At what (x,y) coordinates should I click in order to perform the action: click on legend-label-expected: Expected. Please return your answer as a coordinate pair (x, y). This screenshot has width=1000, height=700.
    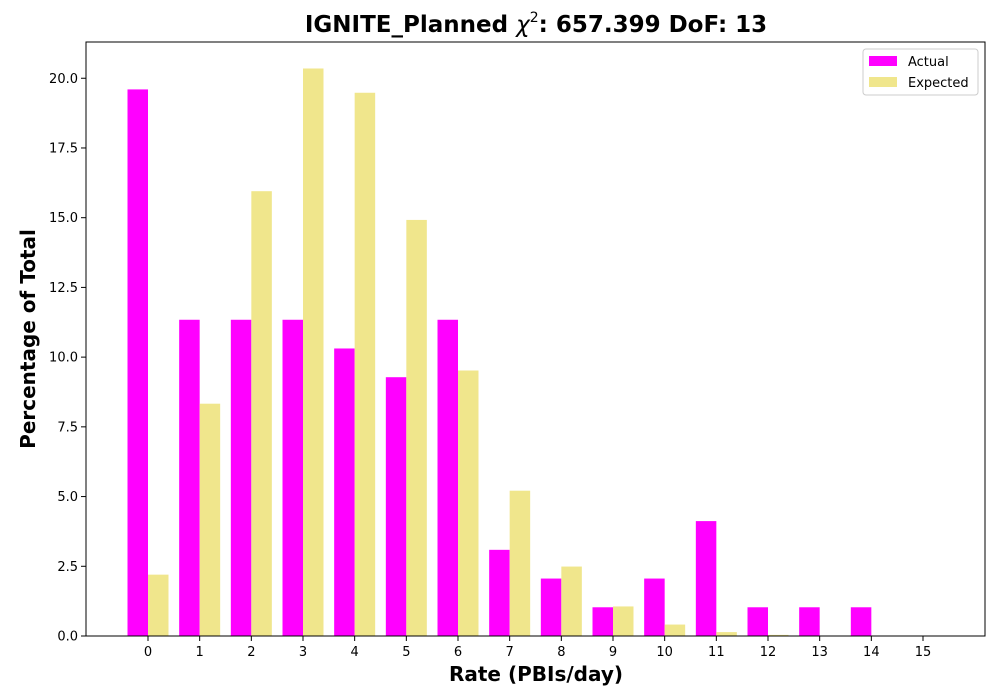
    Looking at the image, I should click on (938, 83).